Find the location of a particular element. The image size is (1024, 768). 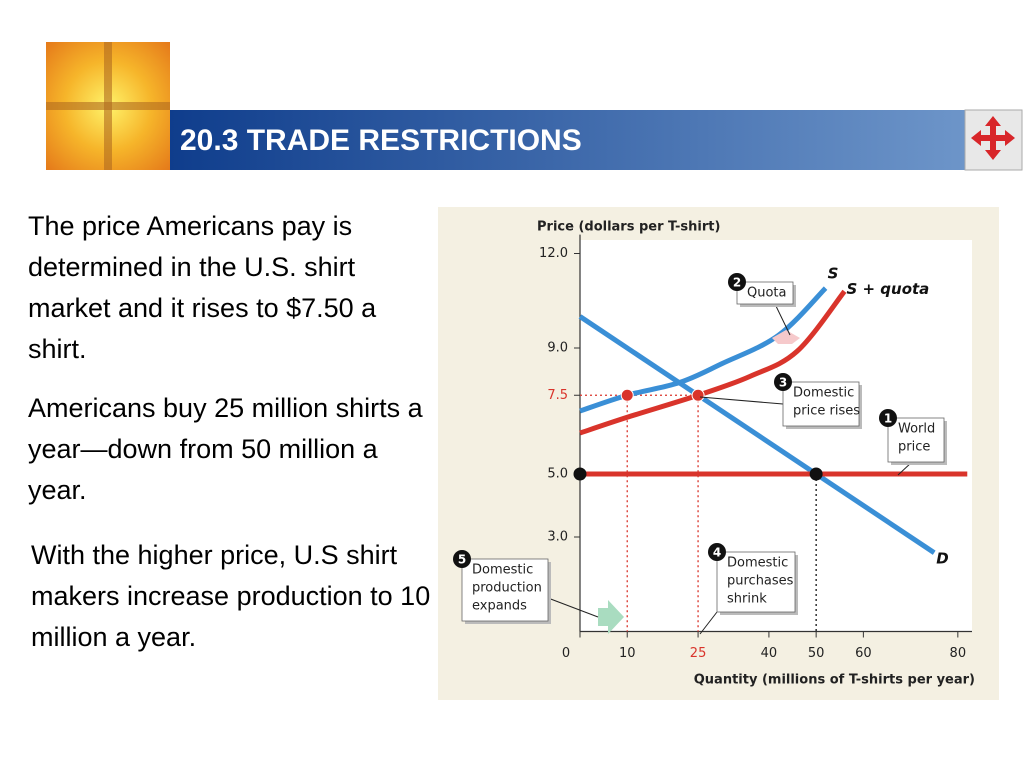

series-label: S + quota is located at coordinates (887, 289).